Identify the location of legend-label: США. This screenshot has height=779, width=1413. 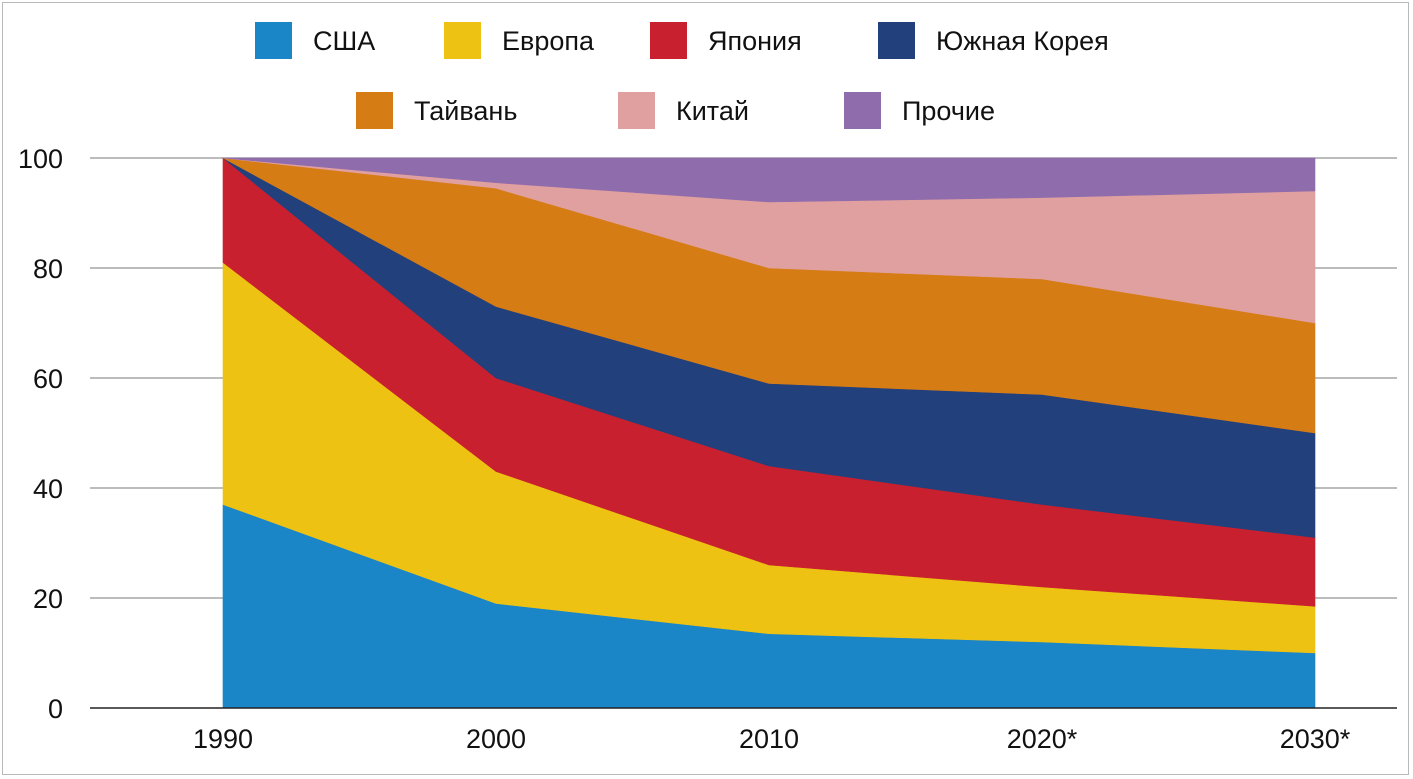
(344, 41).